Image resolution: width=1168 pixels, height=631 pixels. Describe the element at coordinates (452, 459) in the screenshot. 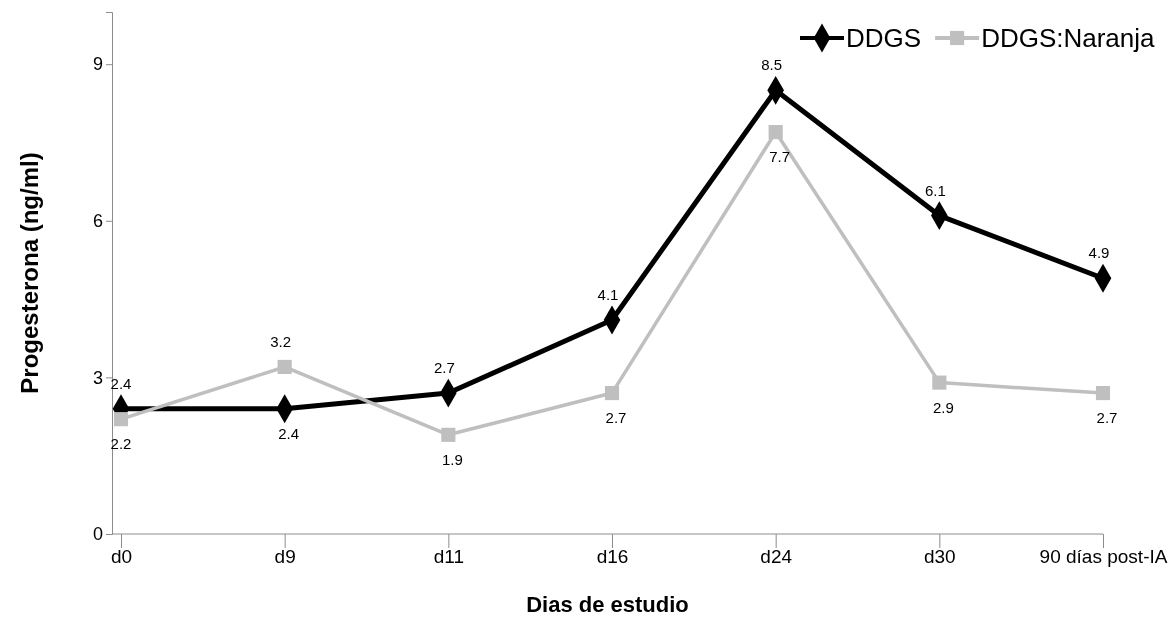

I see `data-label: 1.9` at that location.